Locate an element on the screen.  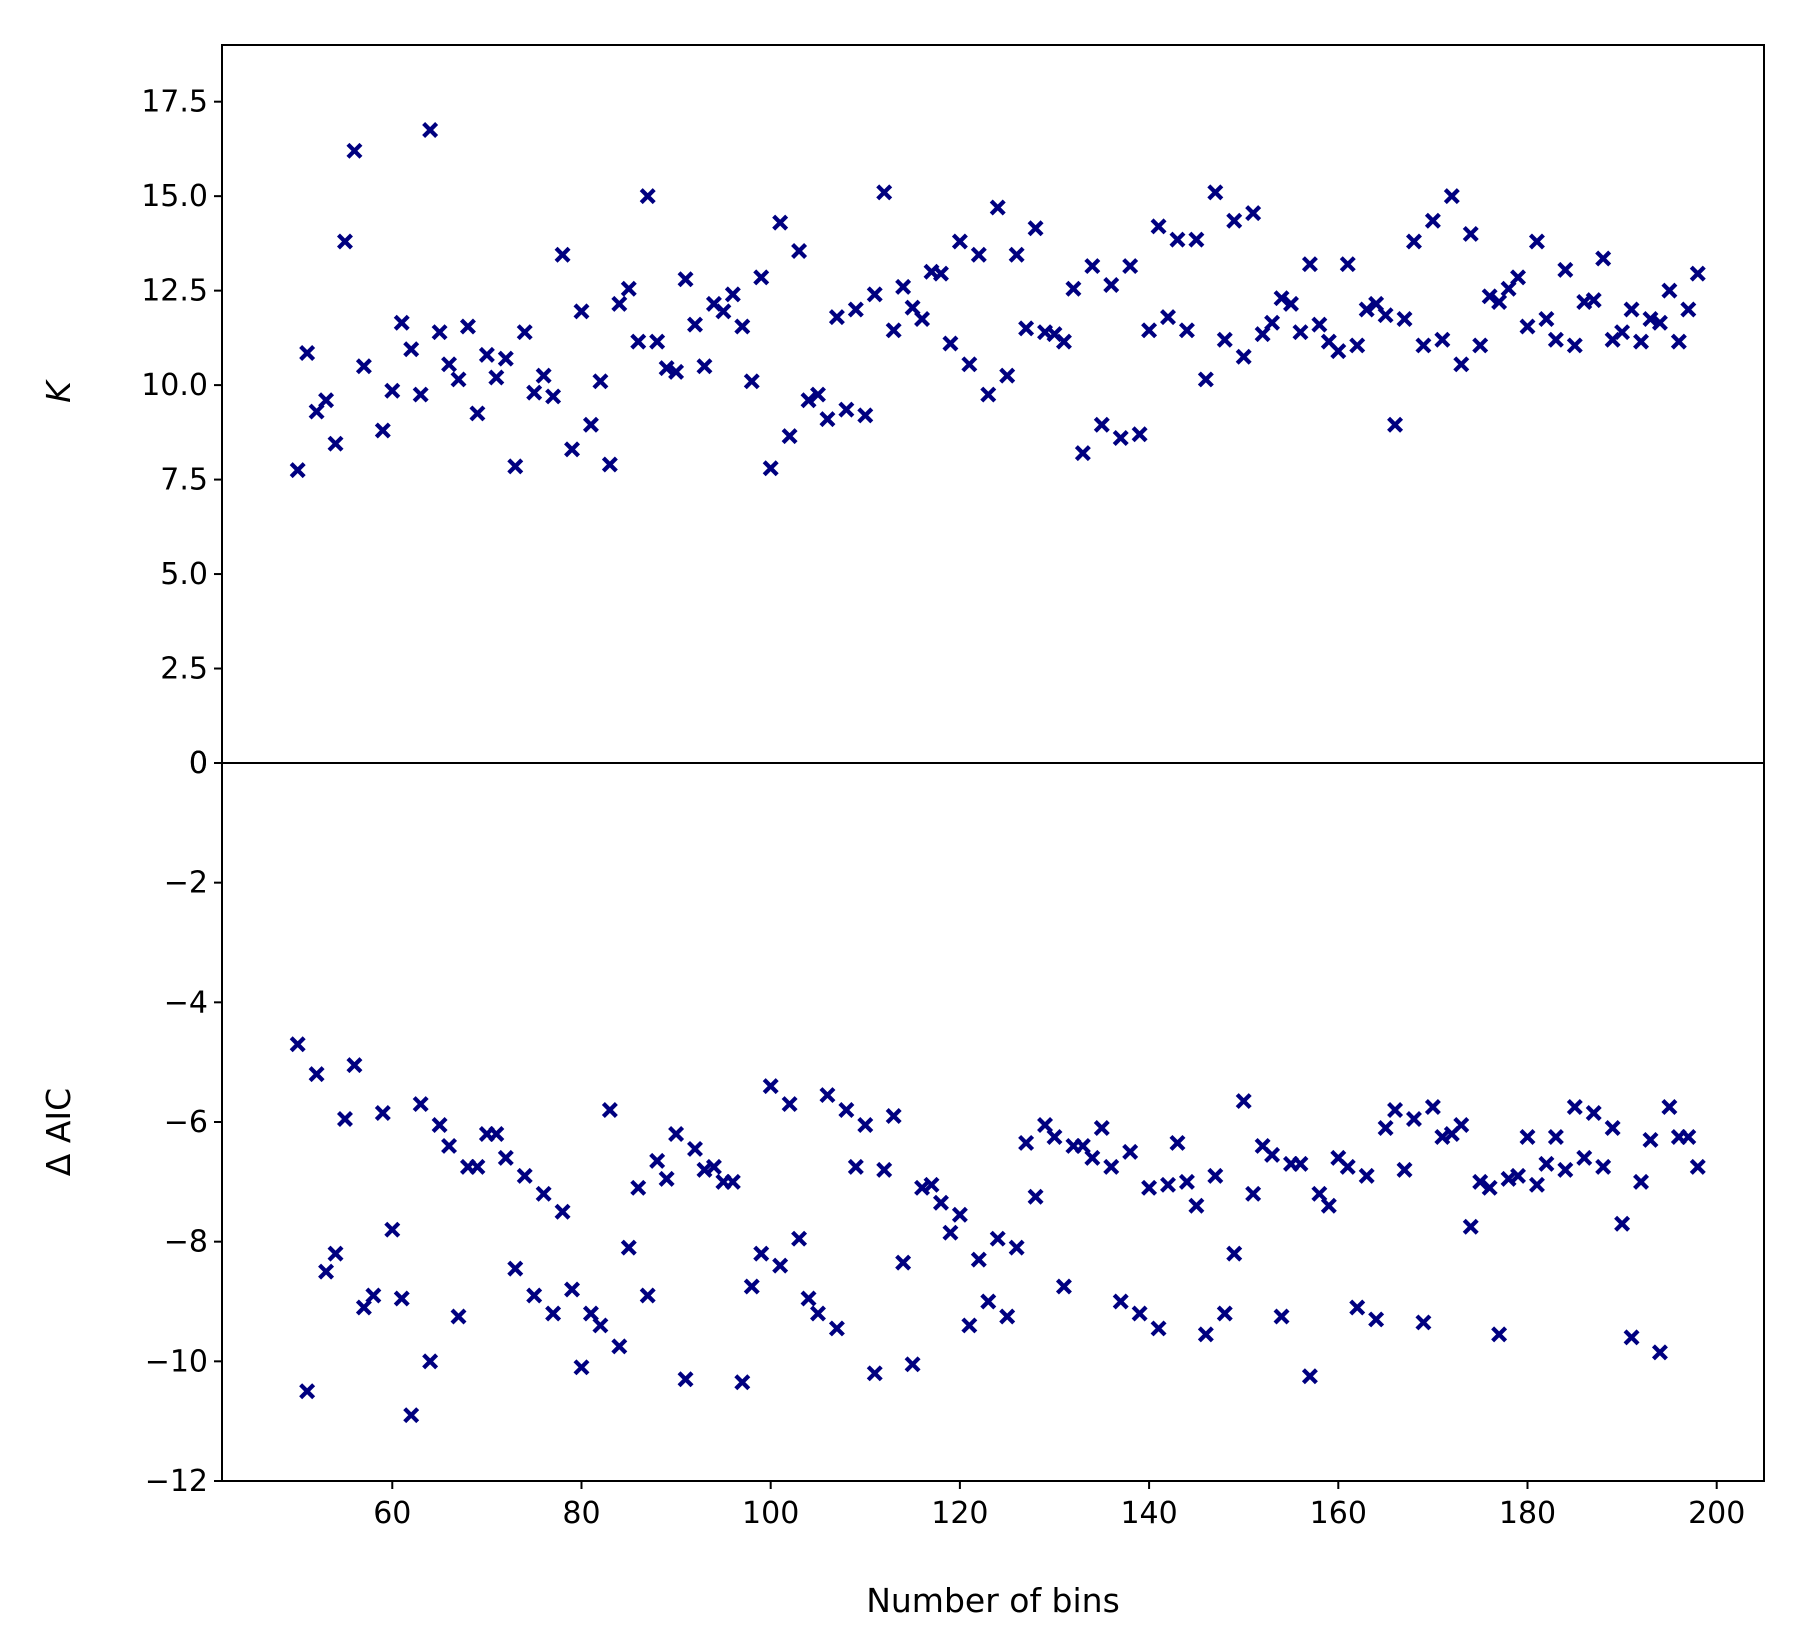
k-ytick-label: 2.5 is located at coordinates (184, 669).